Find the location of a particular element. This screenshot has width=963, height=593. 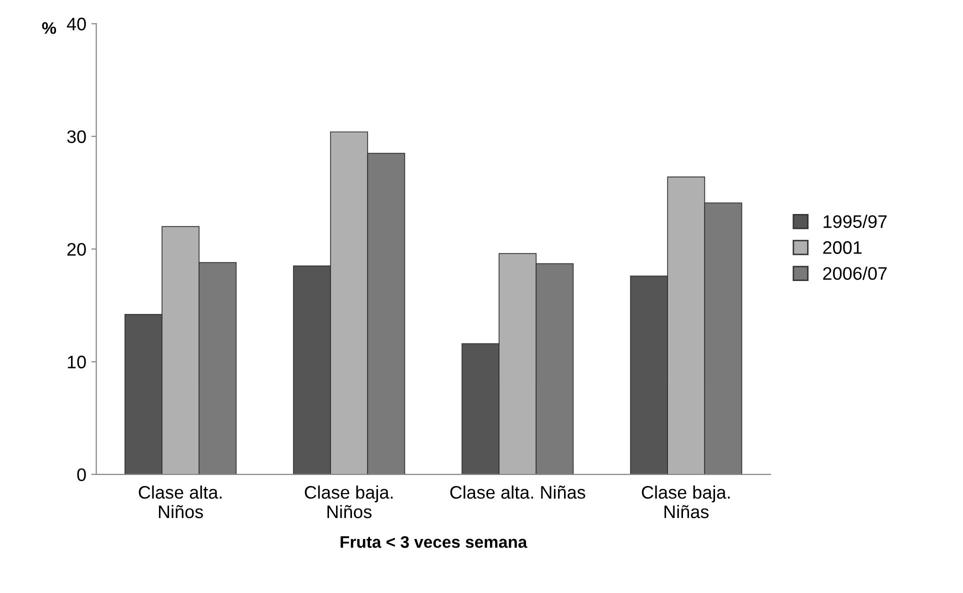

legend-label: 2006/07 is located at coordinates (855, 273).